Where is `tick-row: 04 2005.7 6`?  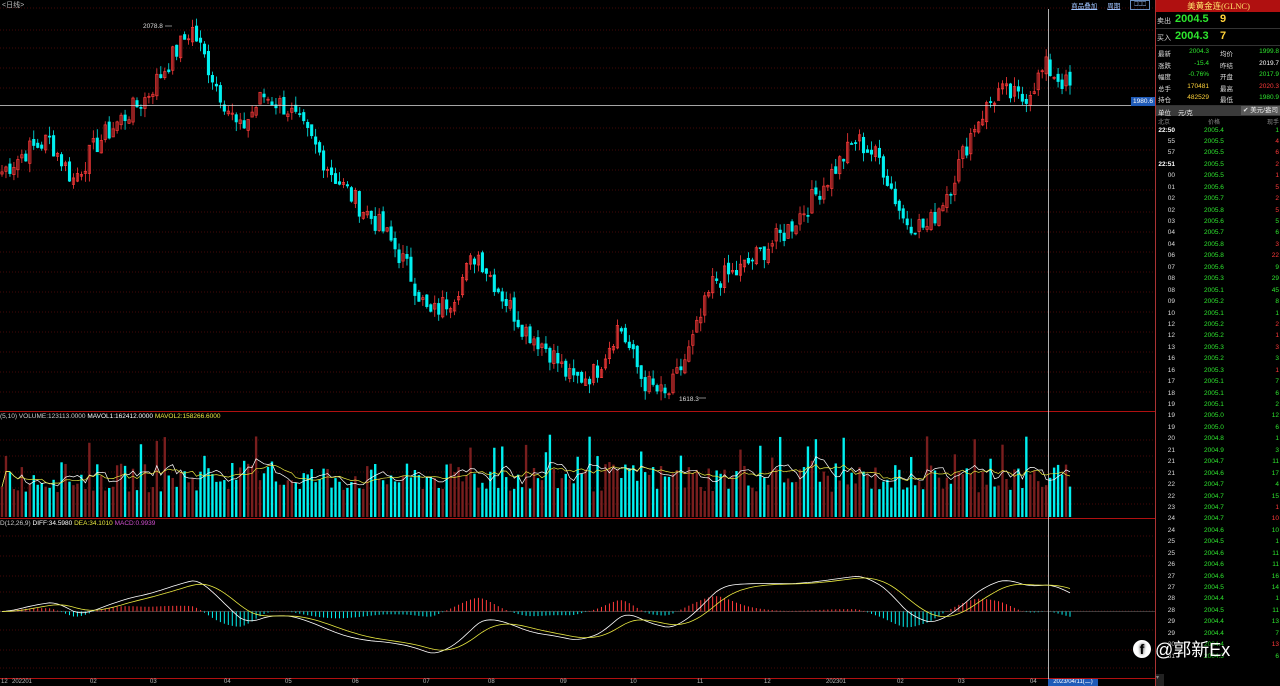
tick-row: 04 2005.7 6 is located at coordinates (1218, 233).